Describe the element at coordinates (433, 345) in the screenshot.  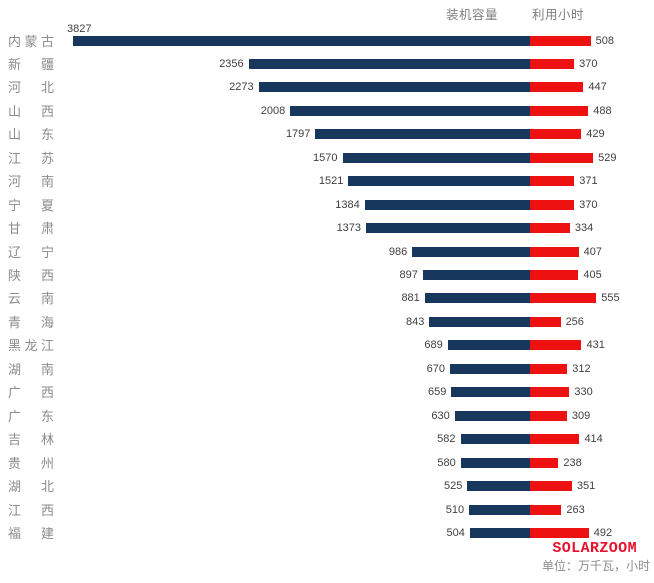
I see `capacity-value-label: 689` at that location.